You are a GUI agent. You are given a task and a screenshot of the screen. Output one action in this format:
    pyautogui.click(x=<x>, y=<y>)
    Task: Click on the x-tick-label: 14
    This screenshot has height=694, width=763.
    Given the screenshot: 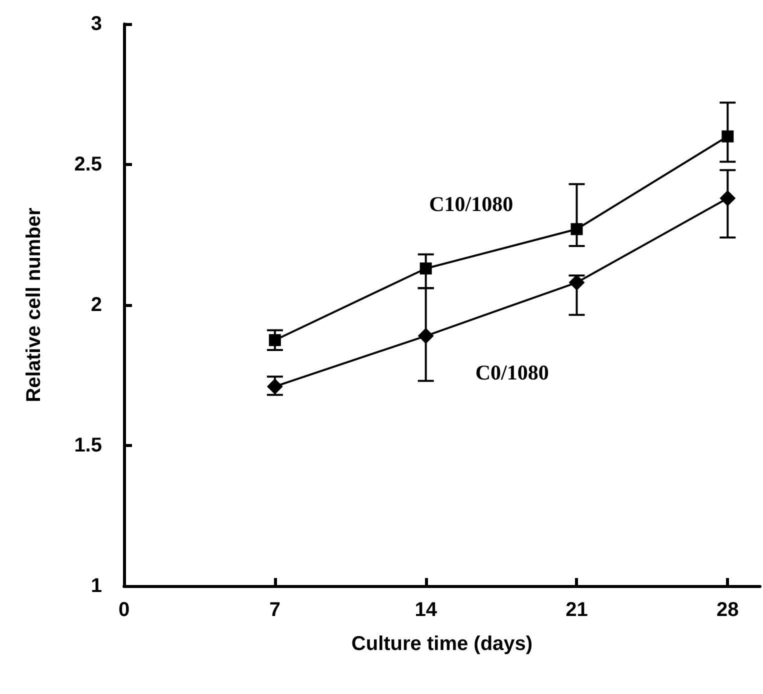 What is the action you would take?
    pyautogui.click(x=426, y=610)
    